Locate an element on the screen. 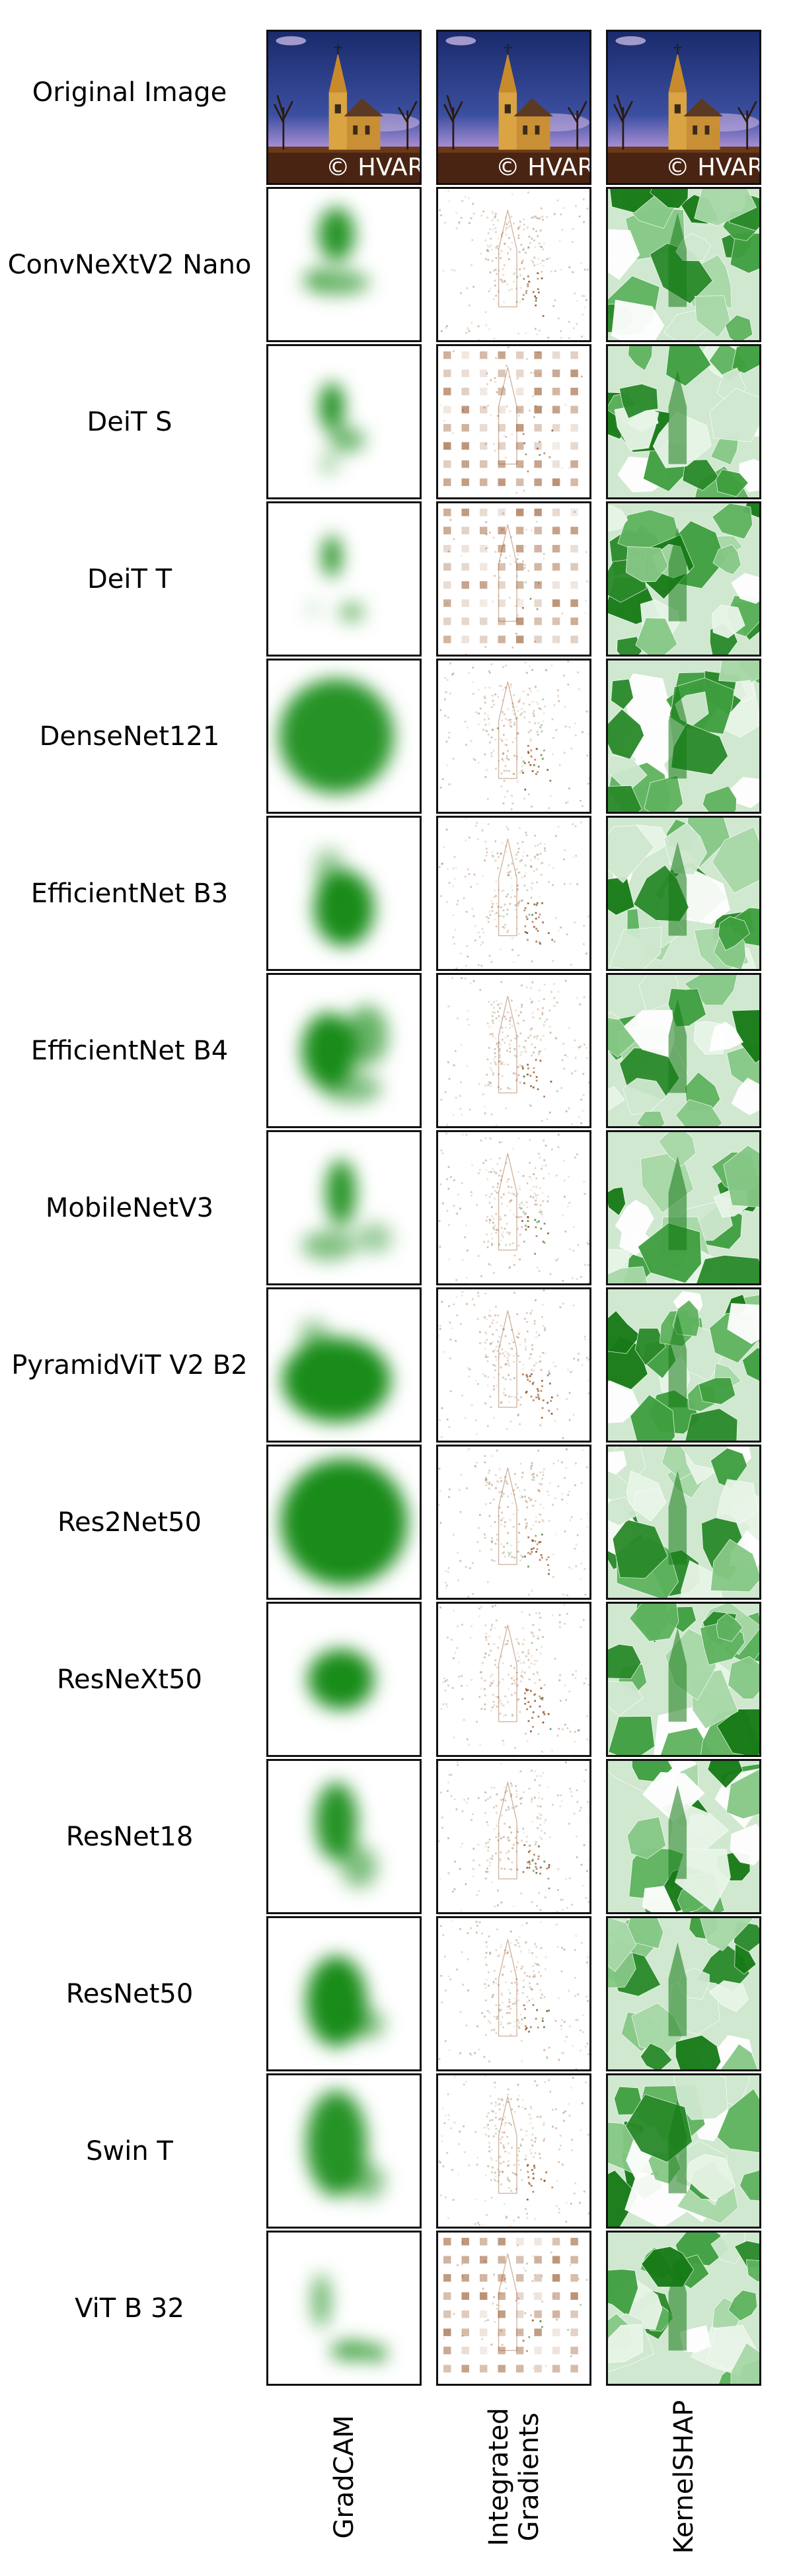  column-label-line: GradCAM is located at coordinates (344, 2477).